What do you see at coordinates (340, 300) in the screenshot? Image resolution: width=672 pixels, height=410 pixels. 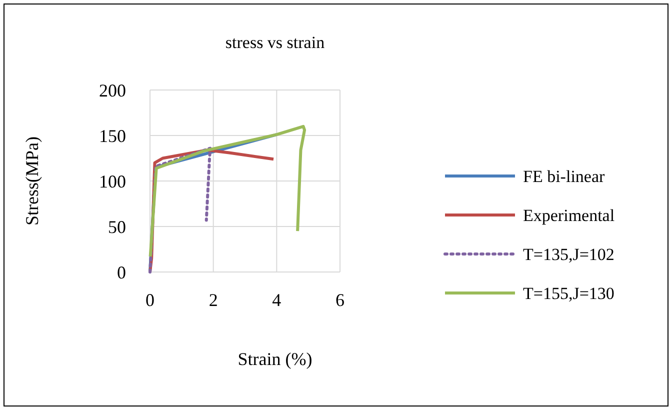 I see `x-tick-label: 6` at bounding box center [340, 300].